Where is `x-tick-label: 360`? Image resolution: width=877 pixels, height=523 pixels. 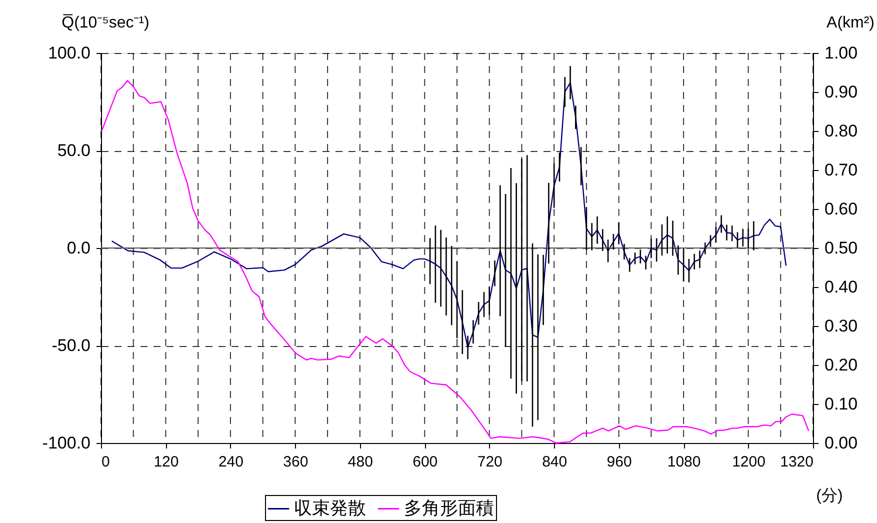
x-tick-label: 360 is located at coordinates (295, 462).